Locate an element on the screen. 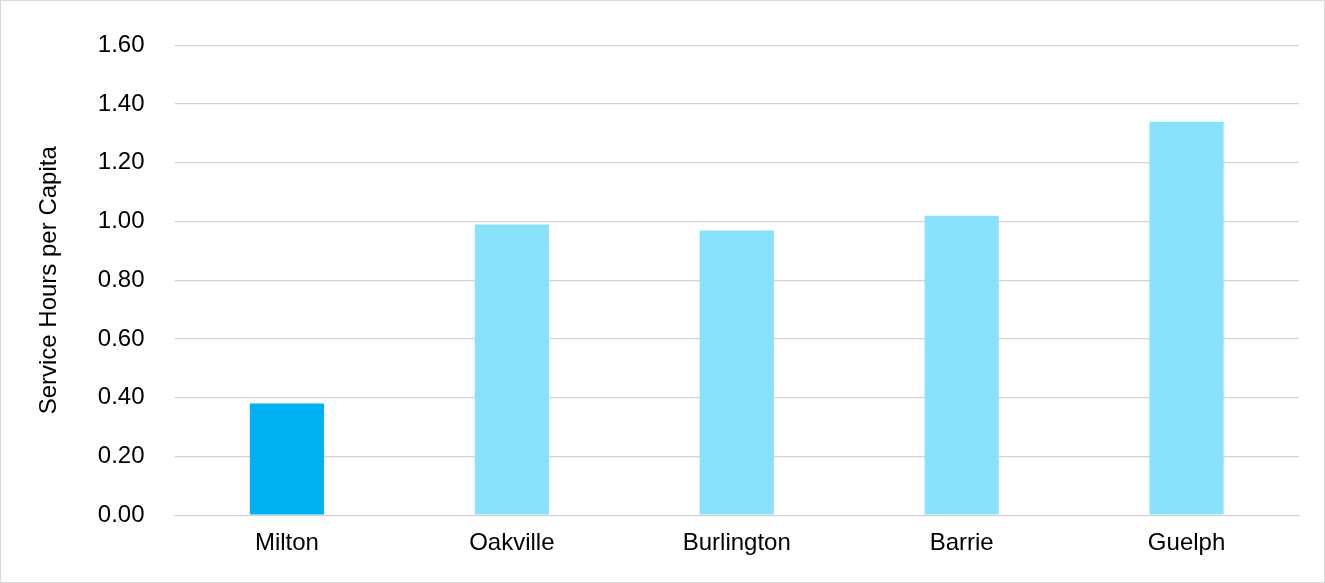 The height and width of the screenshot is (583, 1325). y-axis-title: Service Hours per Capita is located at coordinates (48, 280).